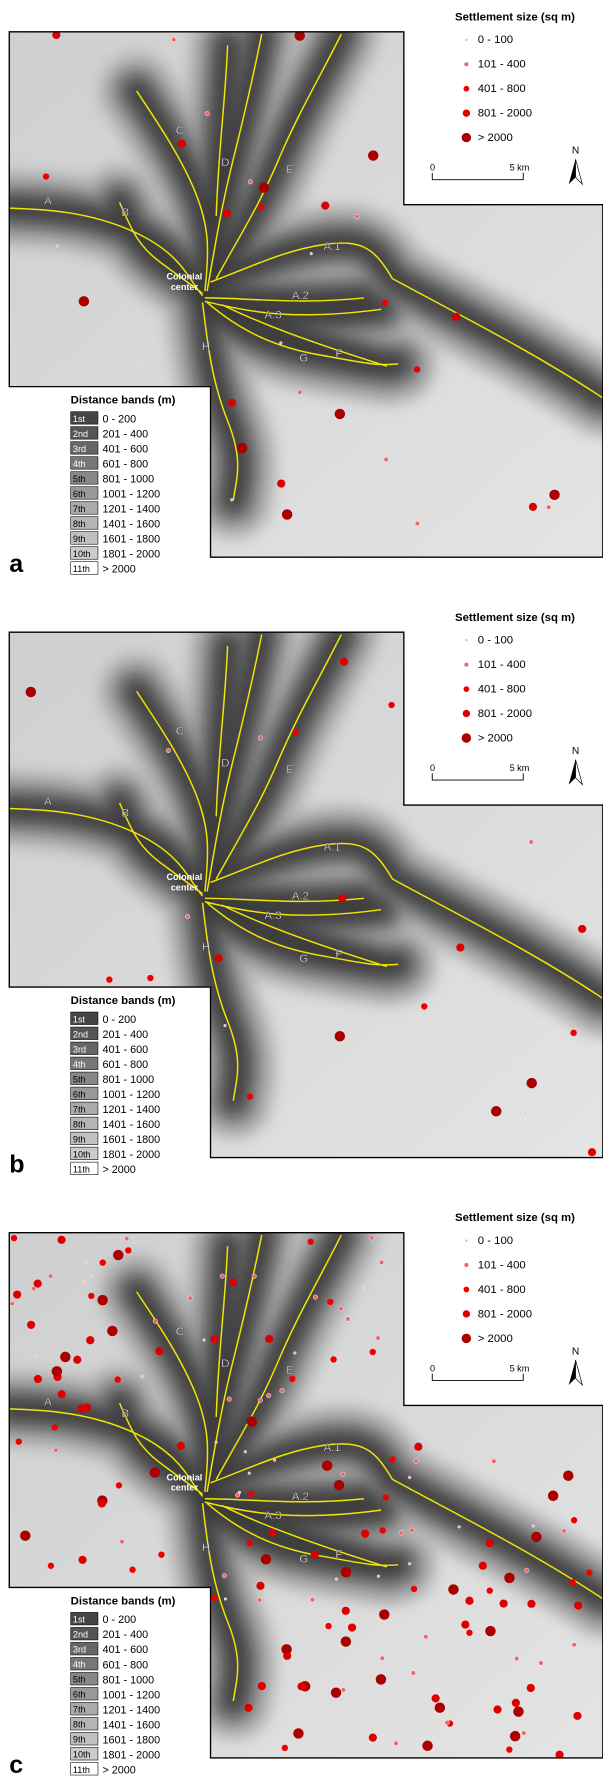 This screenshot has height=1783, width=603. Describe the element at coordinates (515, 1218) in the screenshot. I see `settlement-legend-title: Settlement size (sq m)` at that location.